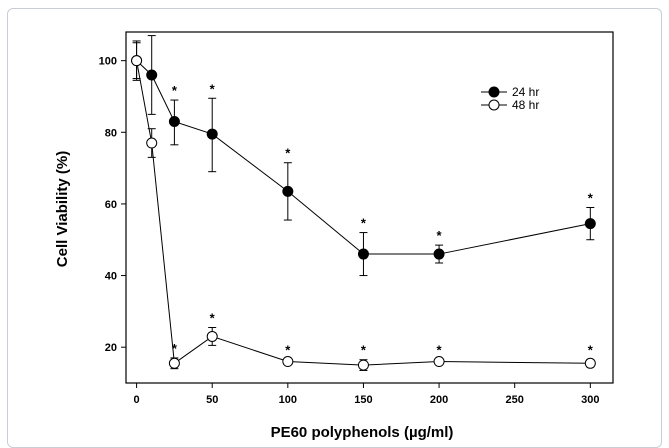  Describe the element at coordinates (111, 348) in the screenshot. I see `y-tick-label: 20` at that location.